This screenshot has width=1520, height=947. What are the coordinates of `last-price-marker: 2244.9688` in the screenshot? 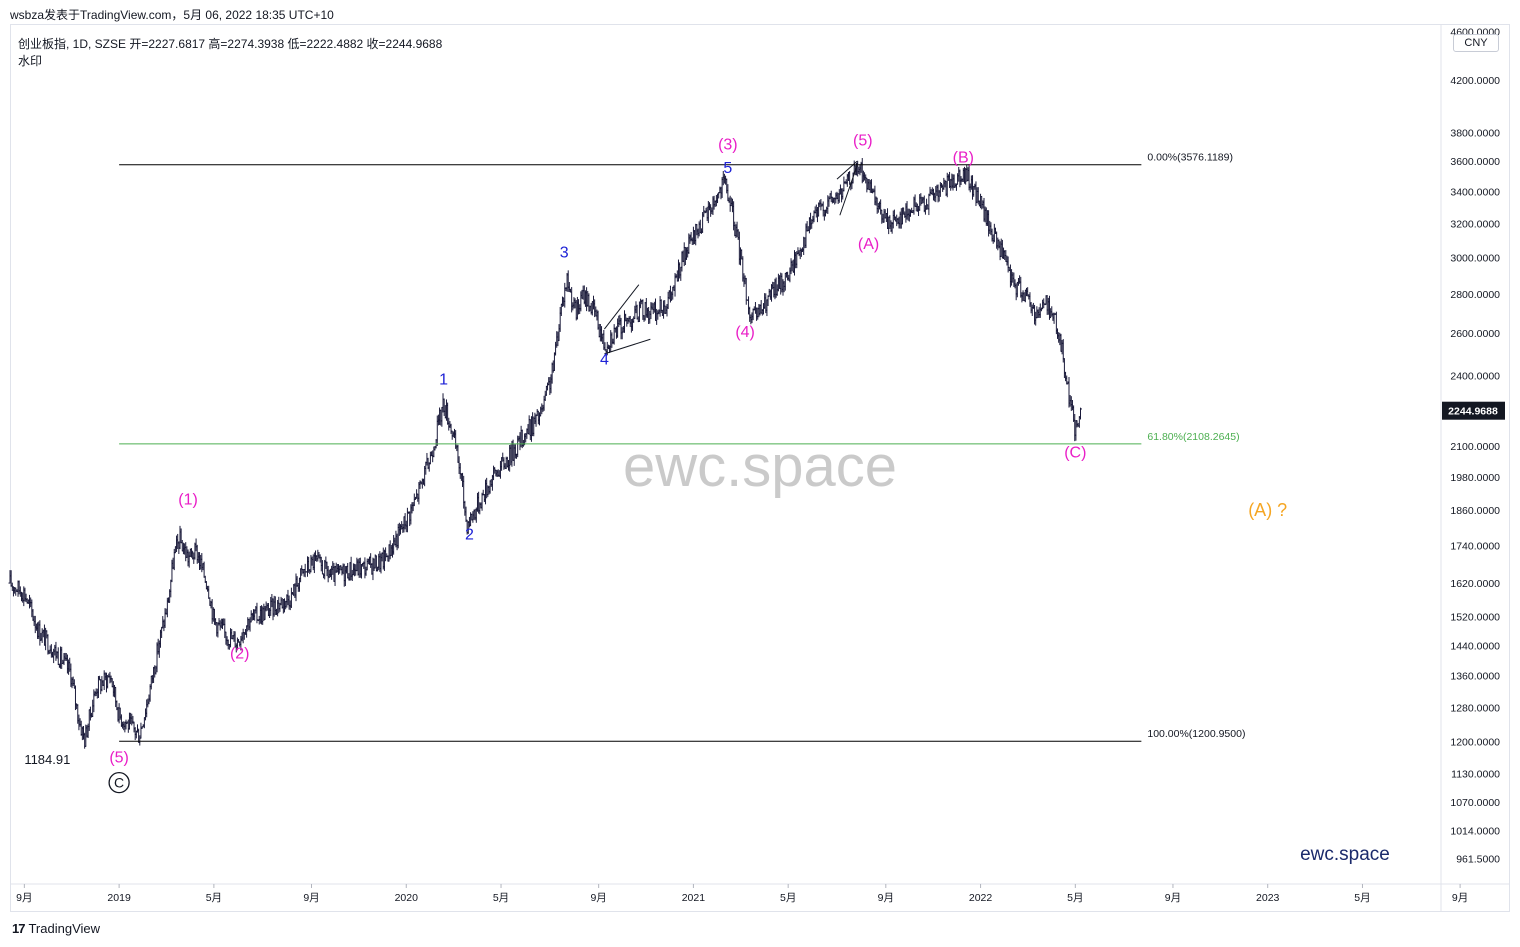 It's located at (1473, 410).